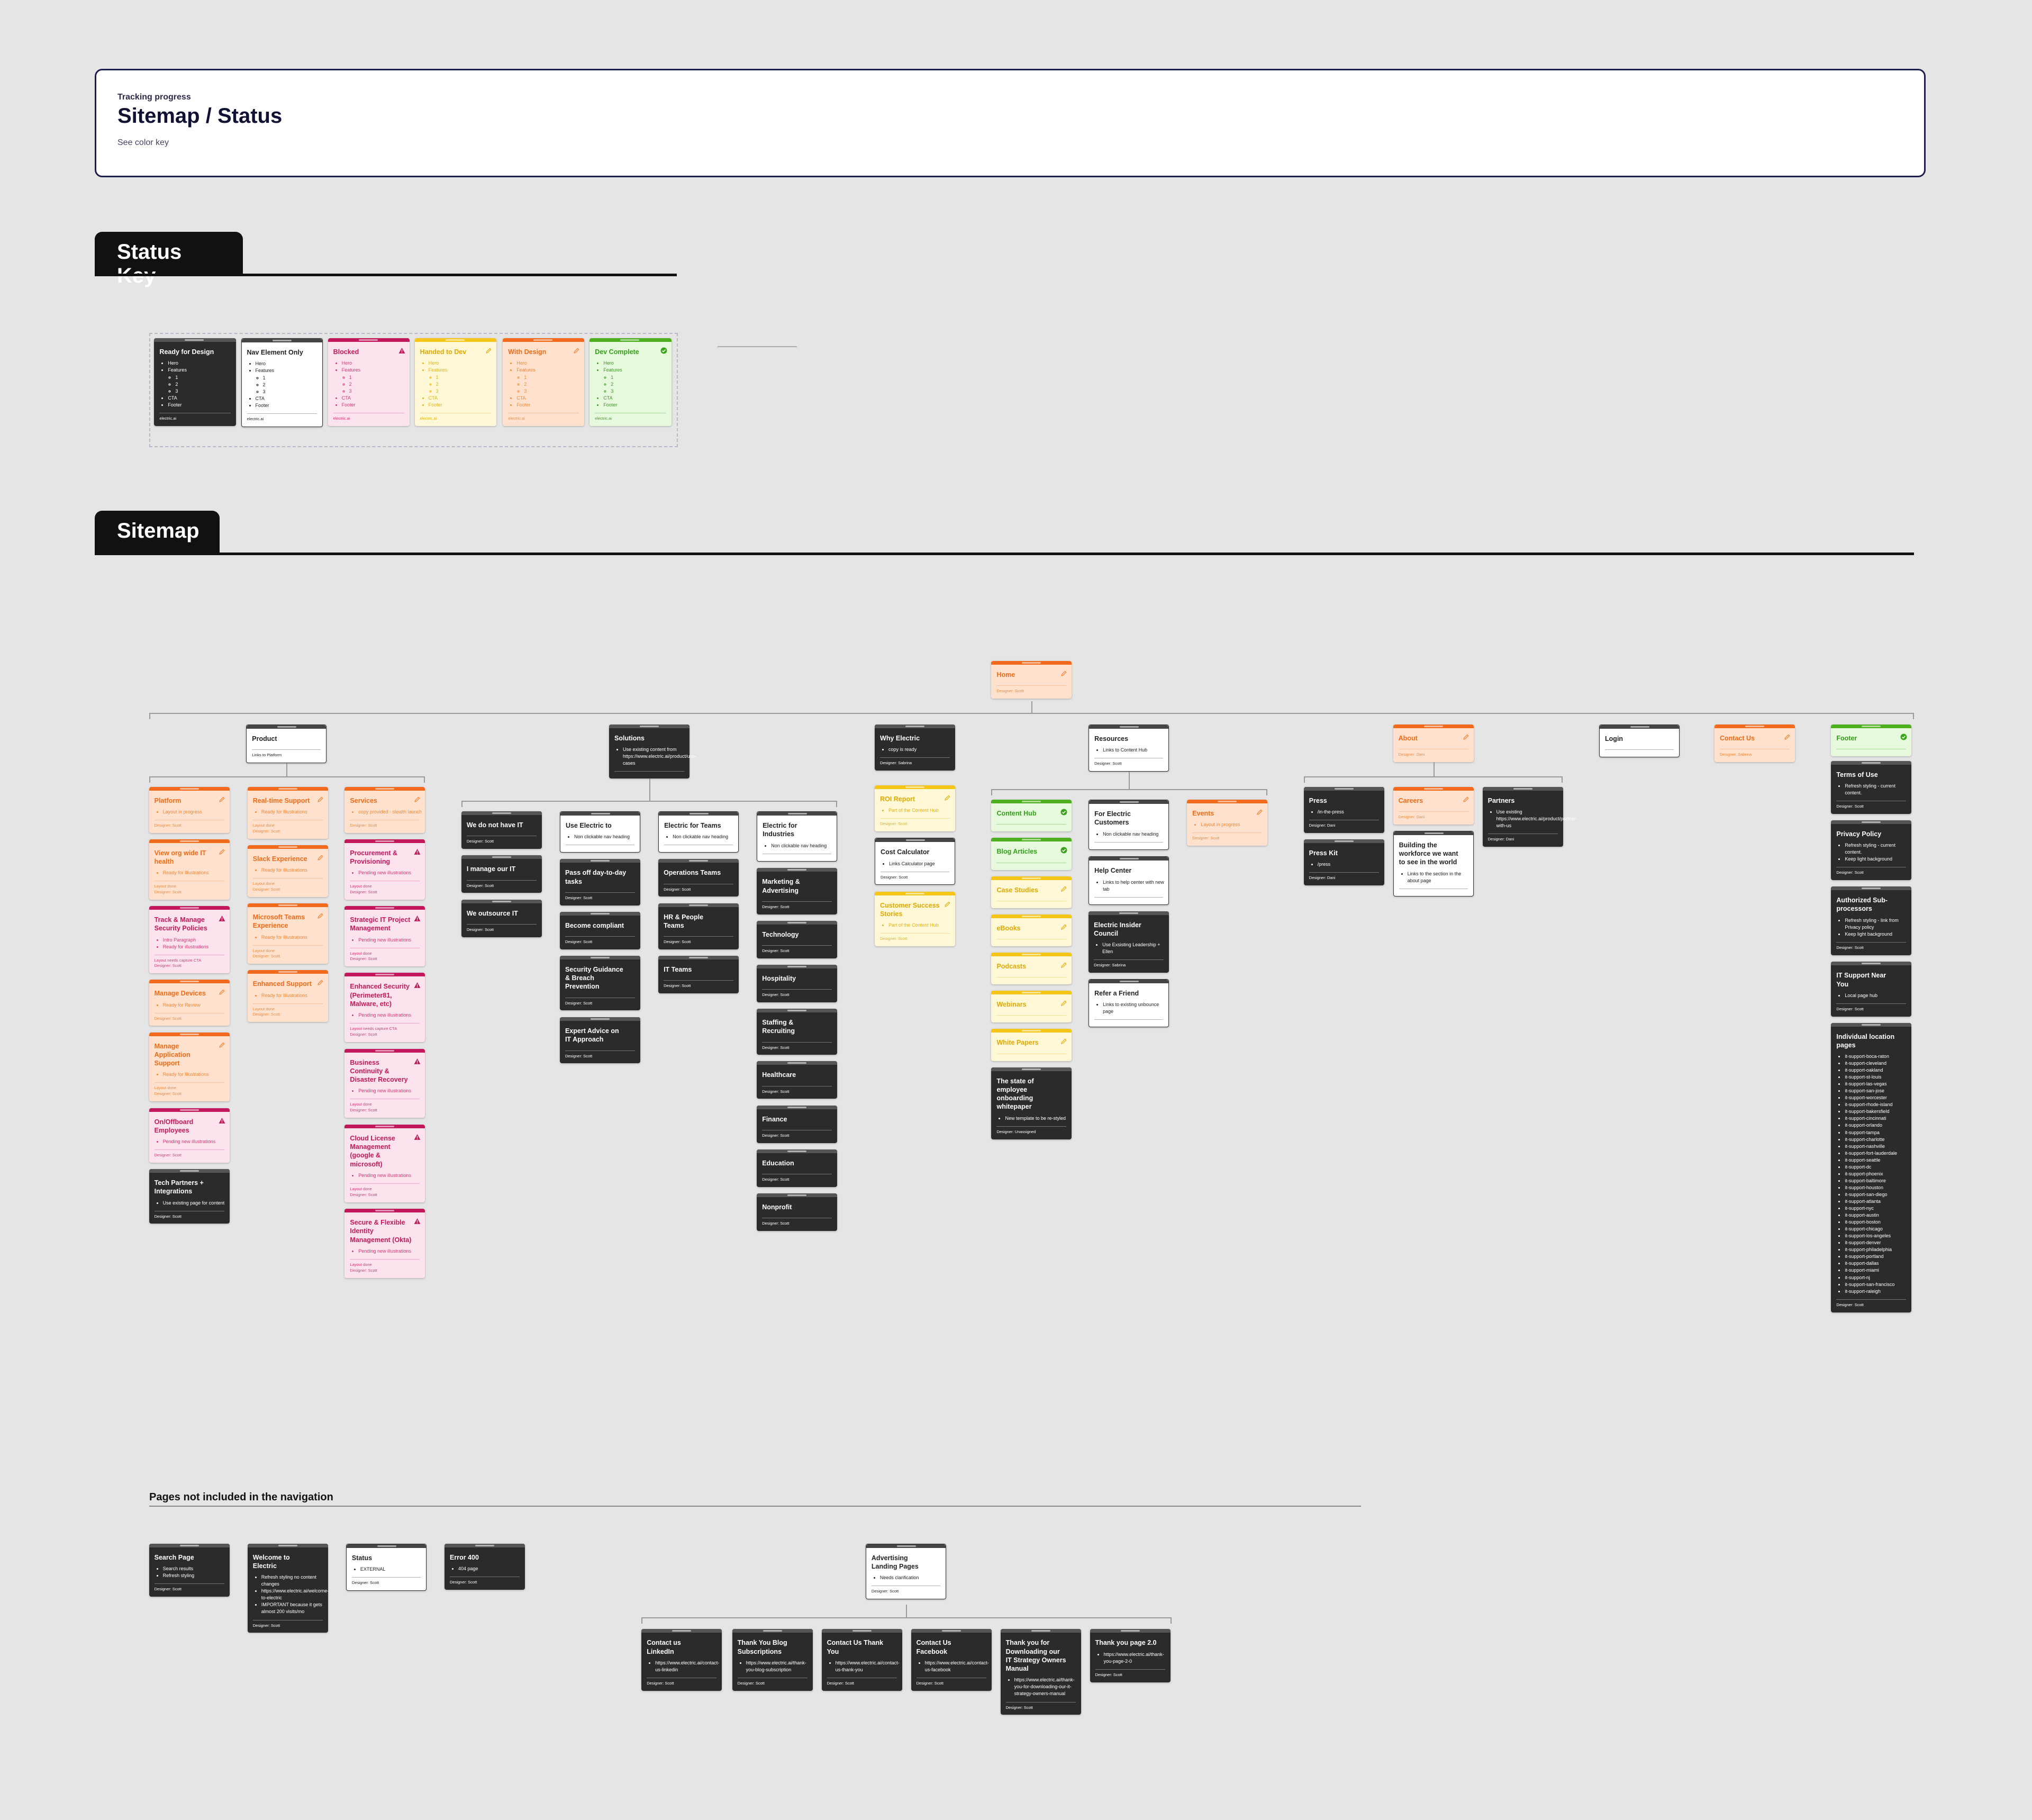  What do you see at coordinates (1878, 1230) in the screenshot?
I see `note: it-support-chicago` at bounding box center [1878, 1230].